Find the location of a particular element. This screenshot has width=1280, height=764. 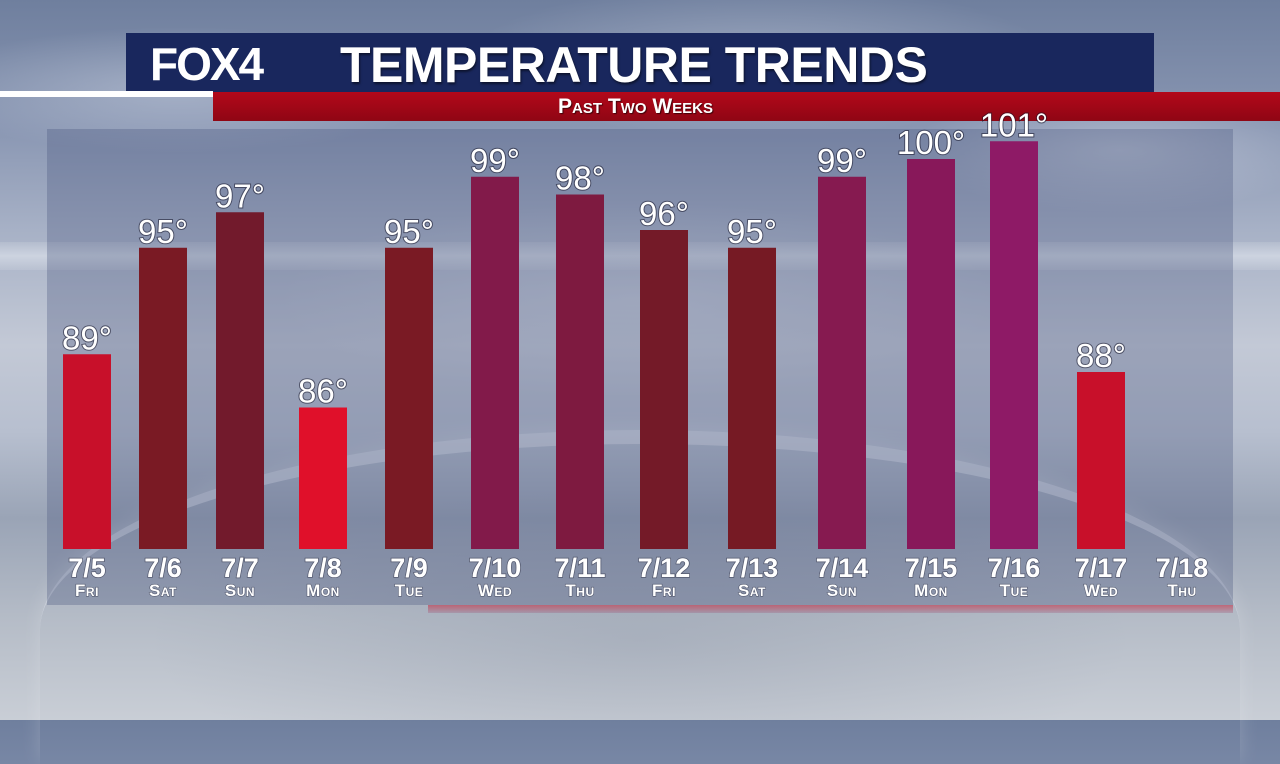

bar-7/17 is located at coordinates (1101, 460).